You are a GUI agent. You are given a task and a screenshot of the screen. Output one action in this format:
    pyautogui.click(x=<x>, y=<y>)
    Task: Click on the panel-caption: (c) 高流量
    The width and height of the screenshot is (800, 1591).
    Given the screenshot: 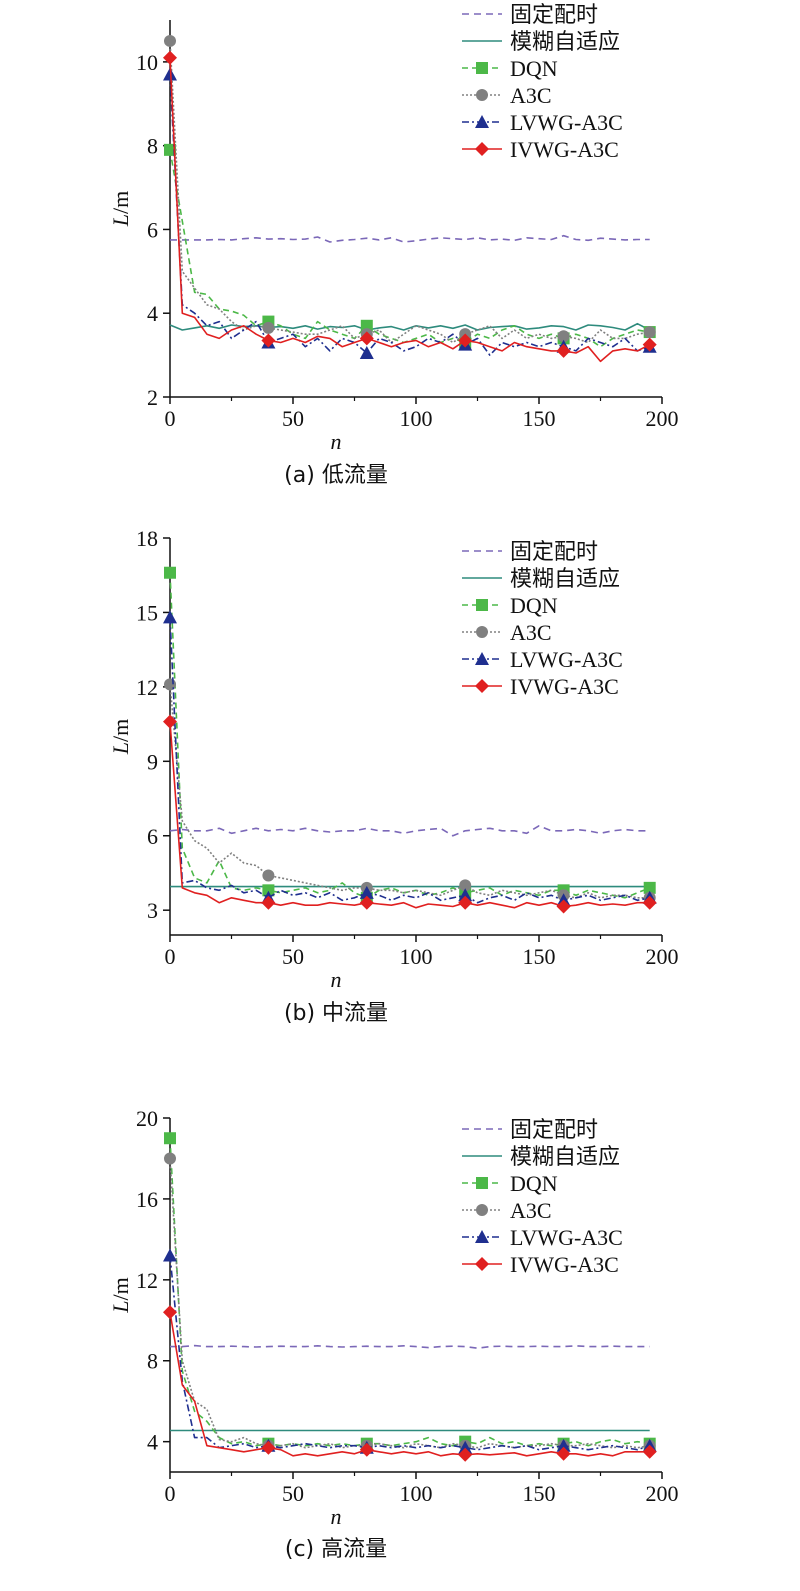 What is the action you would take?
    pyautogui.click(x=336, y=1549)
    